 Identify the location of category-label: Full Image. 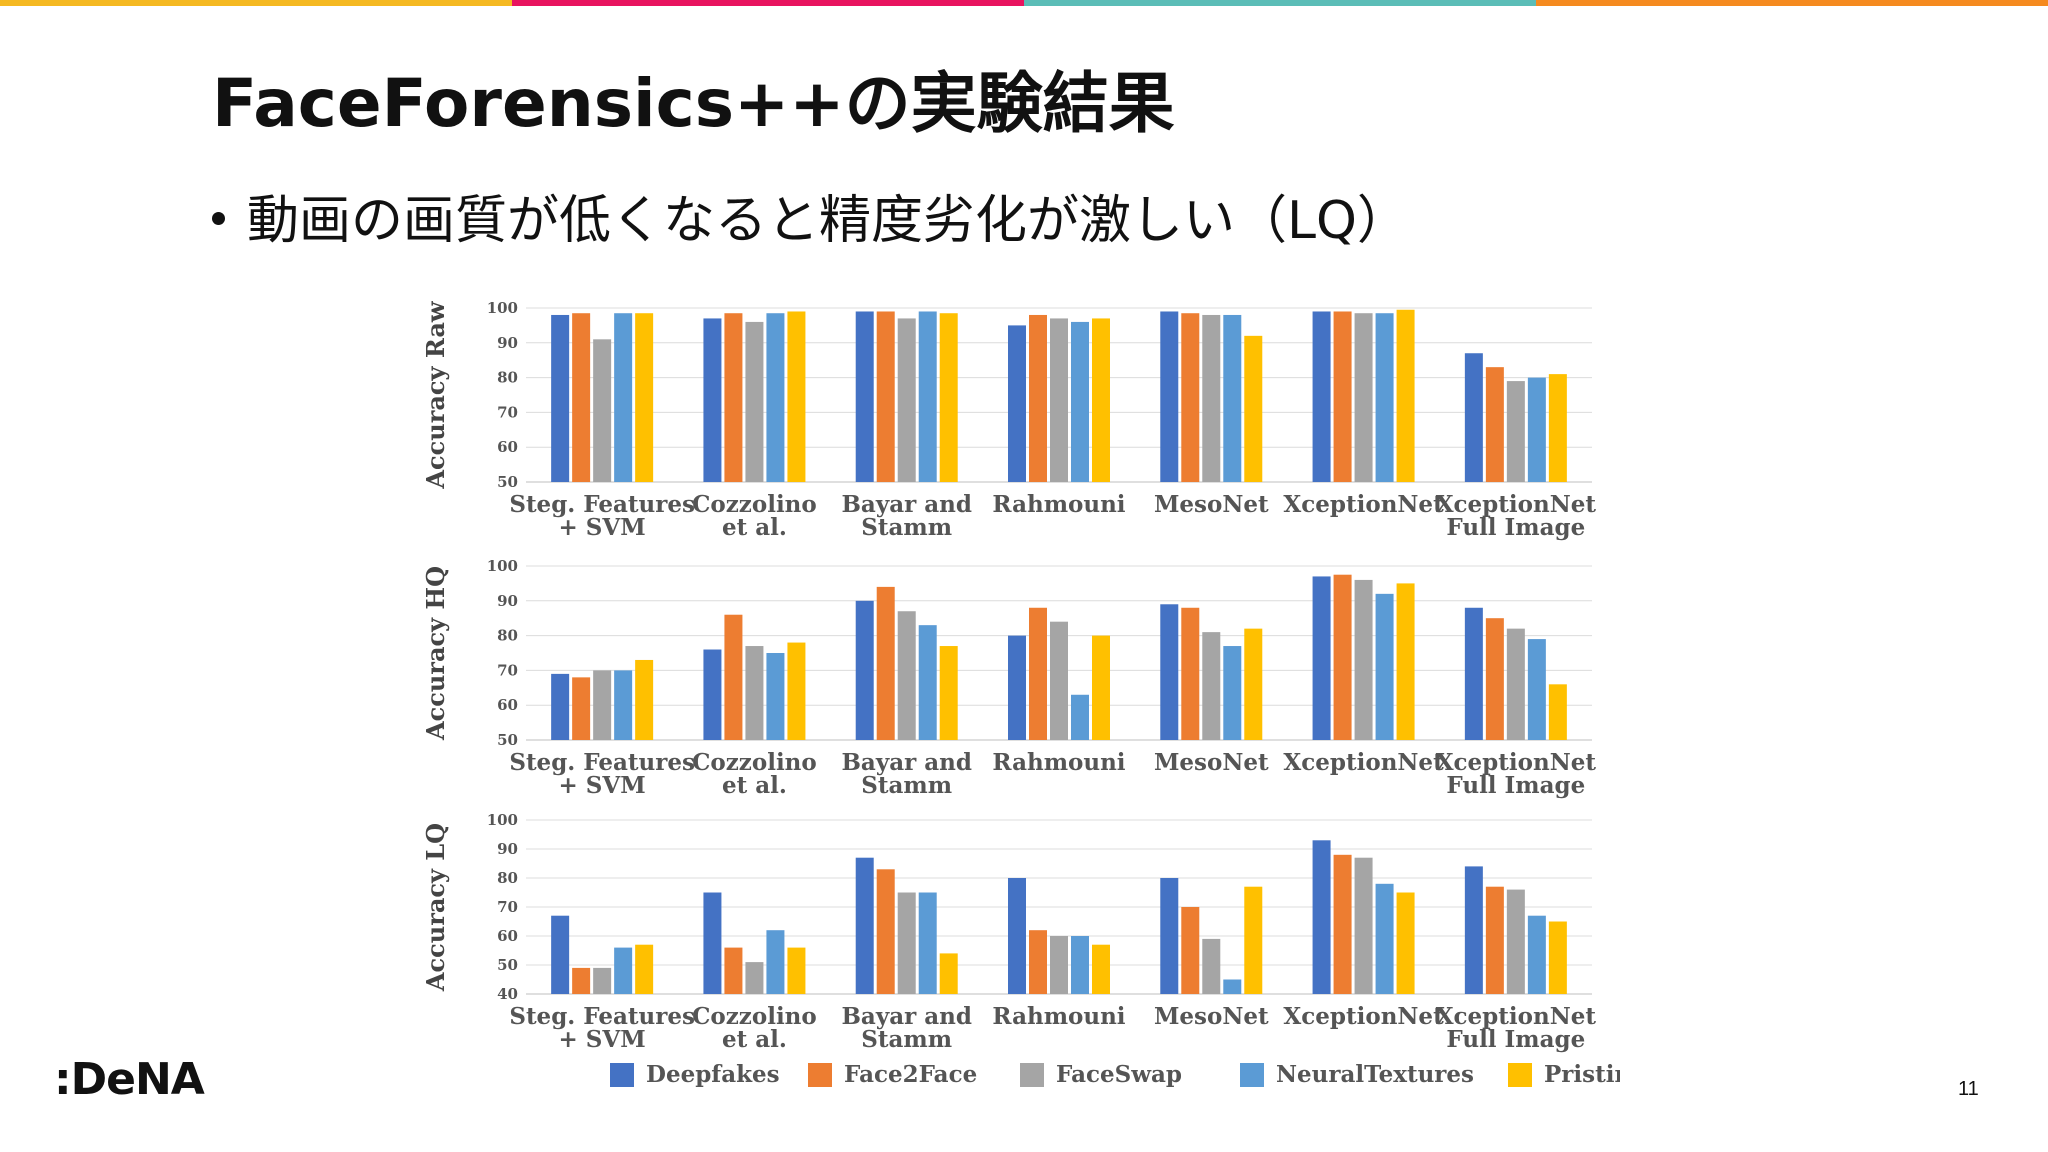
(1515, 785).